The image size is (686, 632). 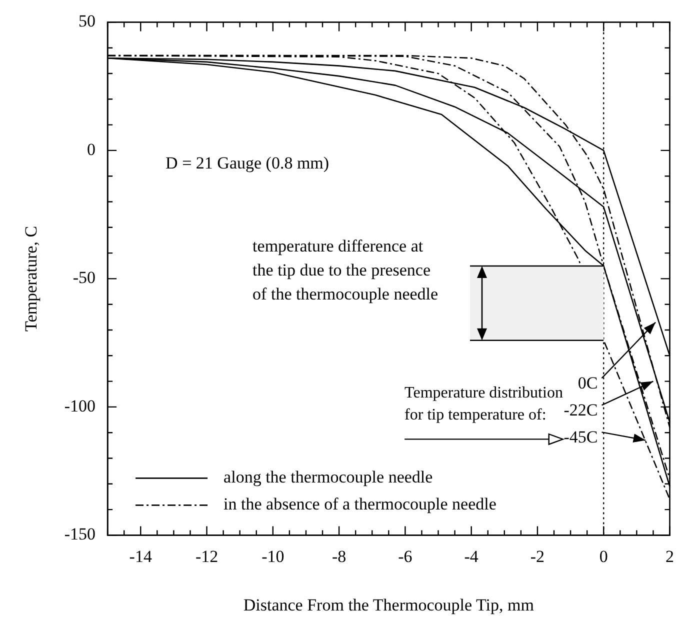 I want to click on annotation: Temperature distribution for tip temperature of:, so click(x=483, y=404).